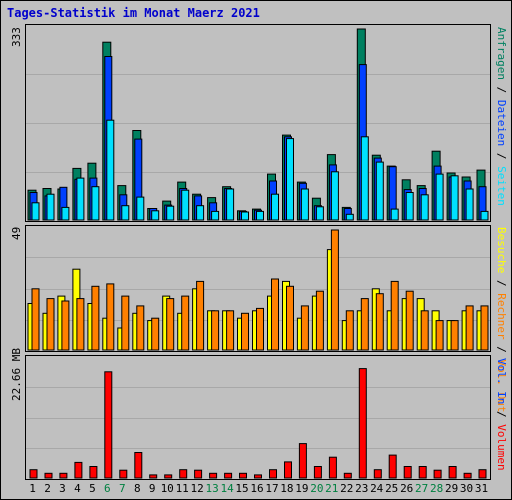 This screenshot has width=512, height=500. I want to click on x-tick-label: 17, so click(272, 488).